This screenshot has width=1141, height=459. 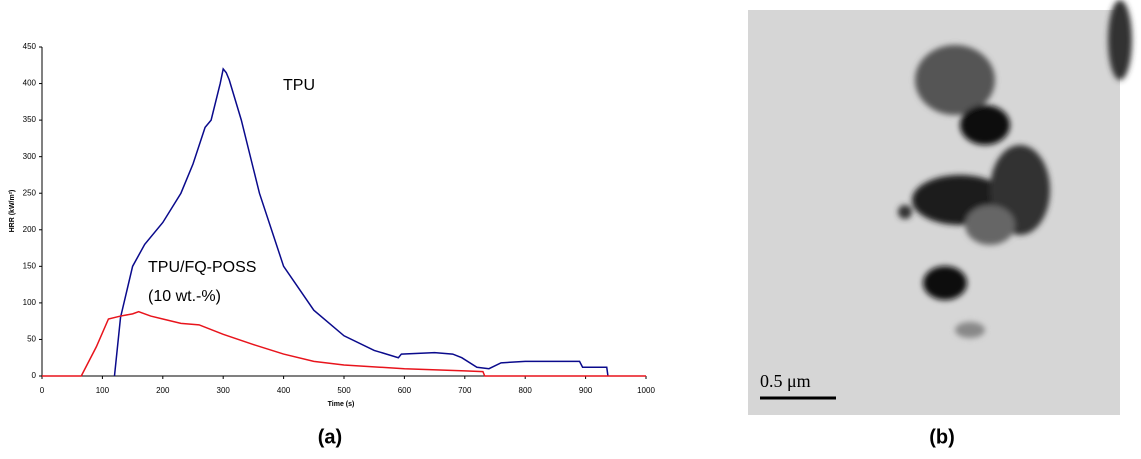 What do you see at coordinates (30, 83) in the screenshot?
I see `y-tick-label: 400` at bounding box center [30, 83].